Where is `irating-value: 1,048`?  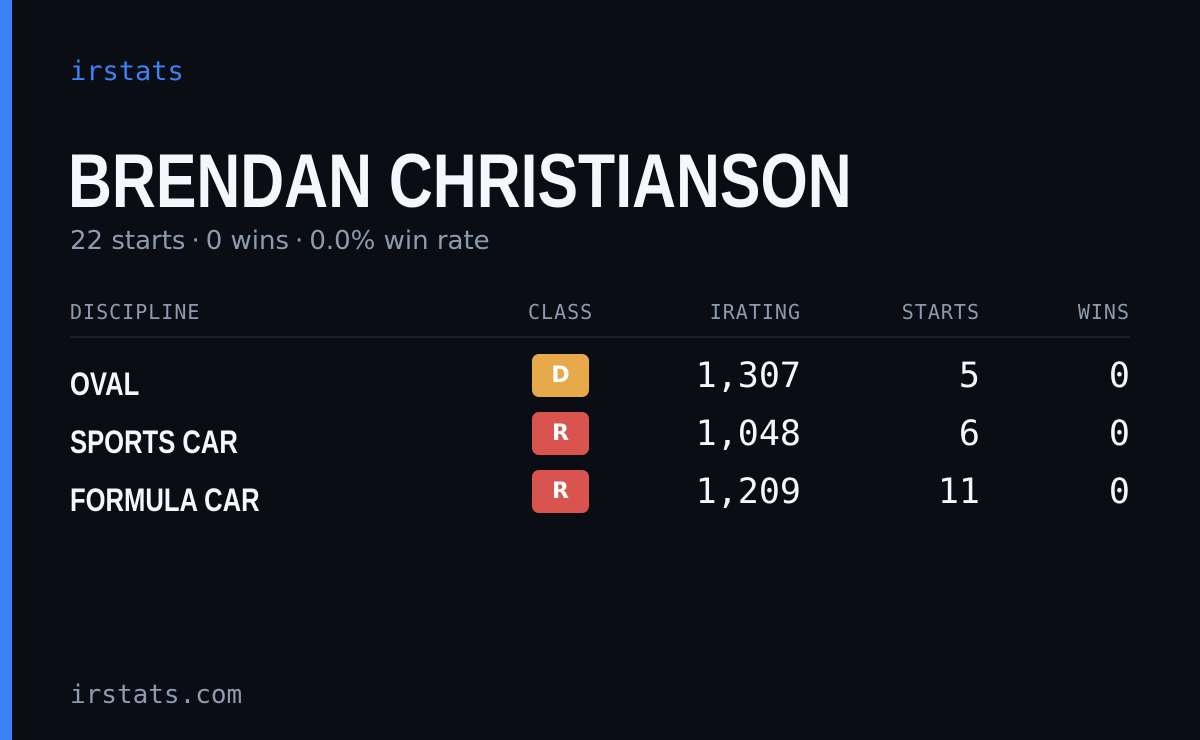
irating-value: 1,048 is located at coordinates (748, 434).